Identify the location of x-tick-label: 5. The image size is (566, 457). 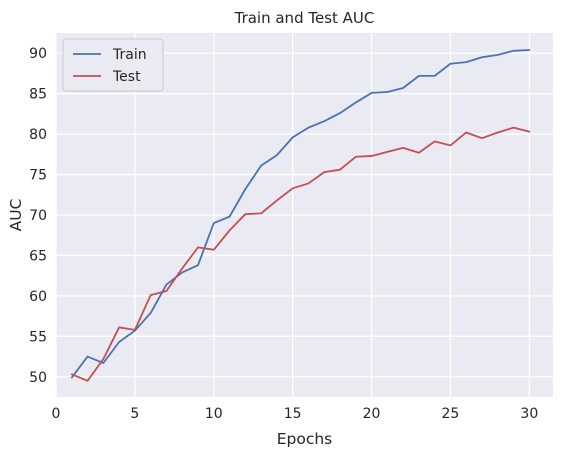
(134, 414).